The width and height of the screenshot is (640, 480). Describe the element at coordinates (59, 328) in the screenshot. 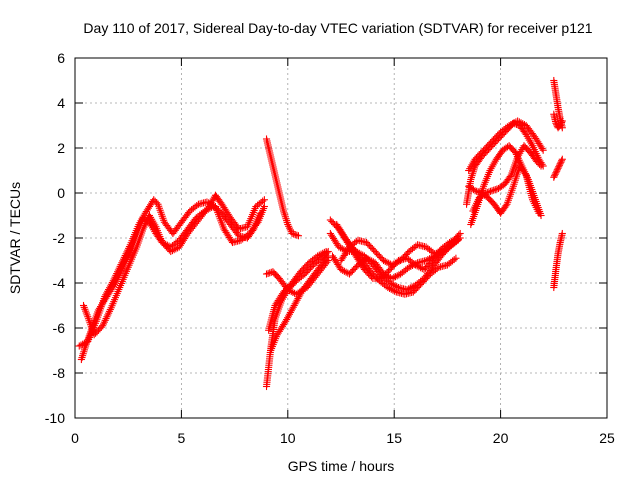

I see `y-tick-label: -6` at that location.